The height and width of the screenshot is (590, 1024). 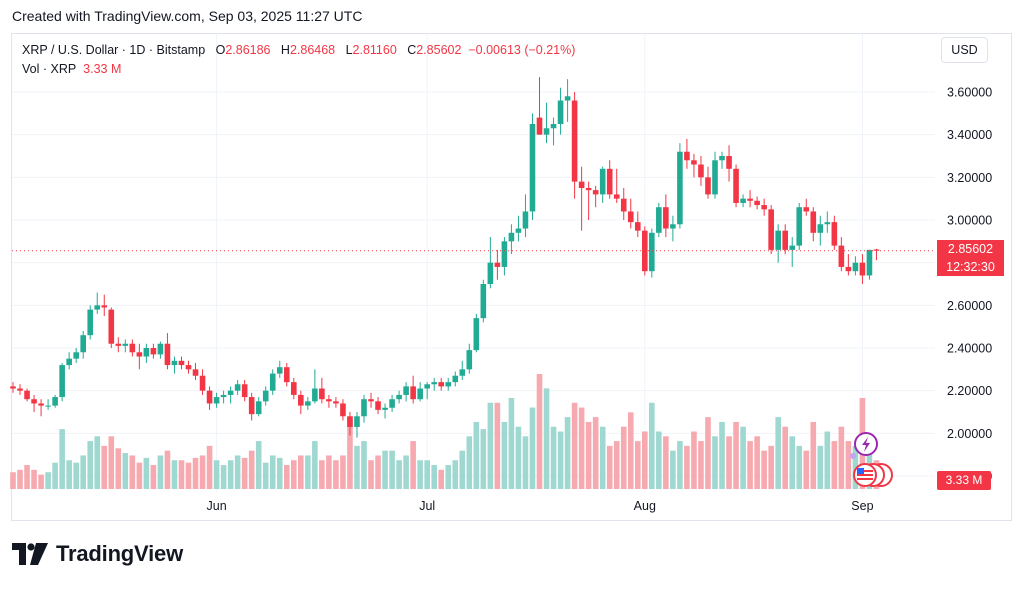 What do you see at coordinates (873, 475) in the screenshot?
I see `us-flag-event-icon` at bounding box center [873, 475].